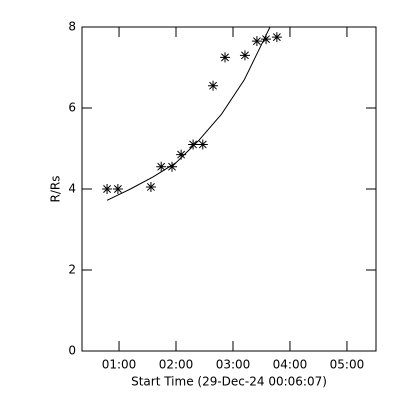  I want to click on y-tick-label: 2, so click(72, 270).